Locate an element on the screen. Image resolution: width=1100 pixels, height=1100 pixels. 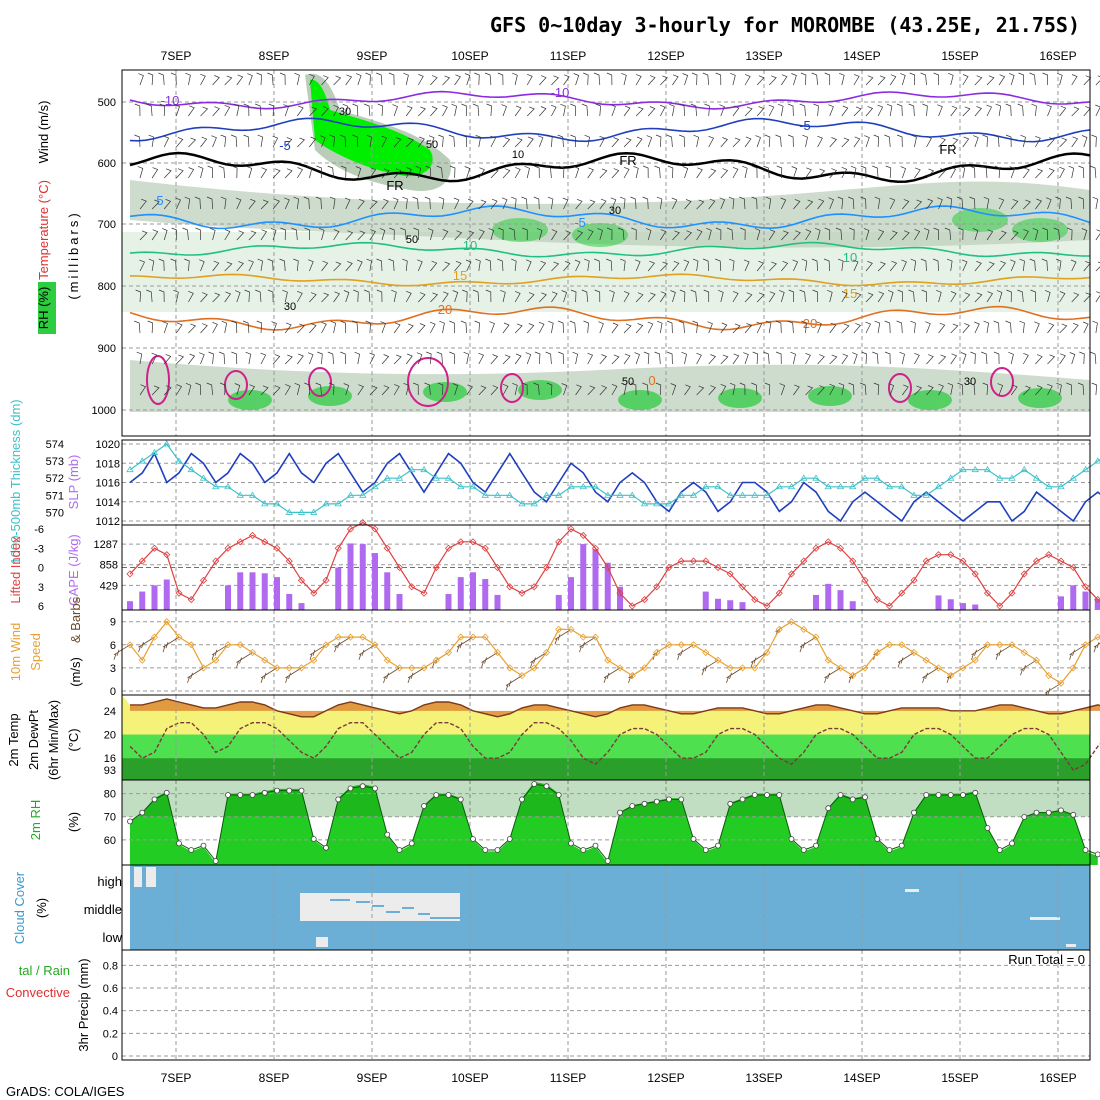
rh2m-band is located at coordinates (606, 798).